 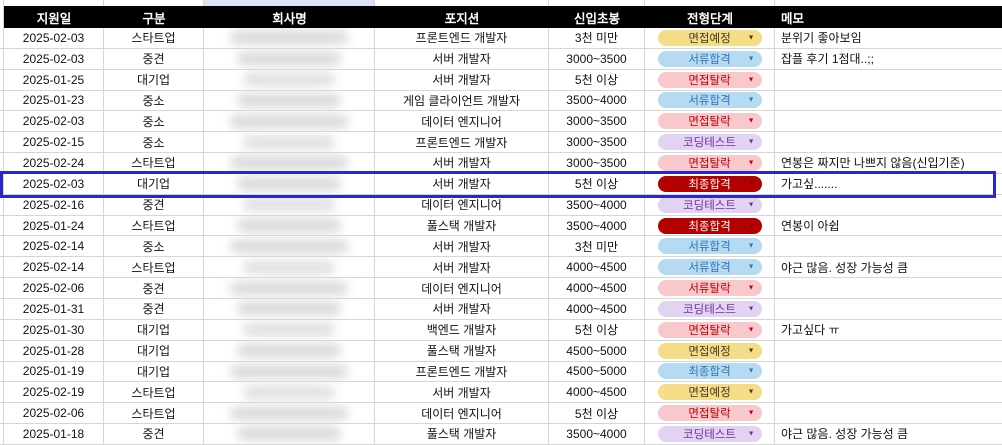 I want to click on stage-badge-dropdown: 면접탈락 ▼, so click(x=709, y=329).